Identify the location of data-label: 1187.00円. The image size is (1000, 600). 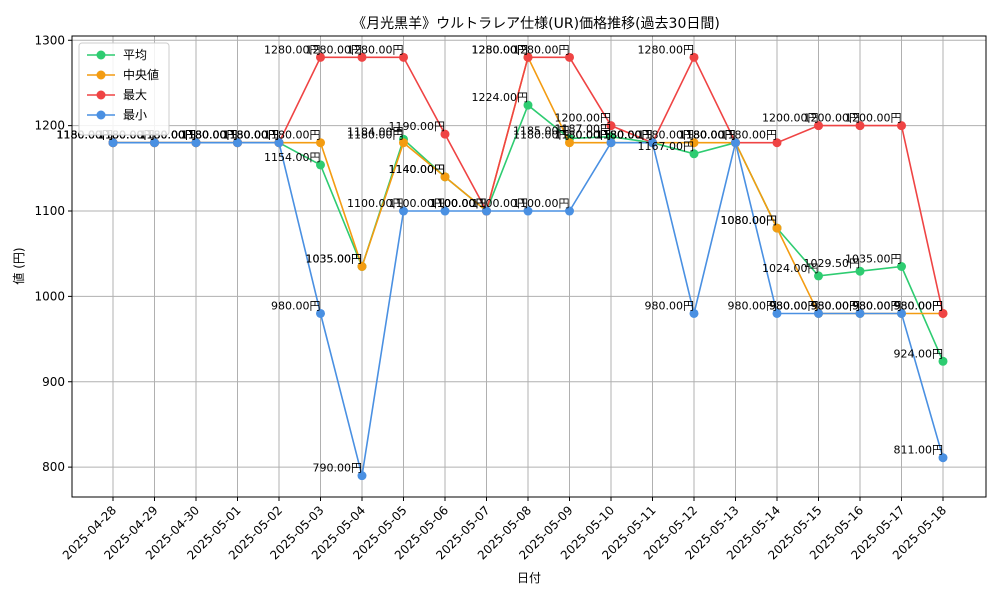
(583, 129).